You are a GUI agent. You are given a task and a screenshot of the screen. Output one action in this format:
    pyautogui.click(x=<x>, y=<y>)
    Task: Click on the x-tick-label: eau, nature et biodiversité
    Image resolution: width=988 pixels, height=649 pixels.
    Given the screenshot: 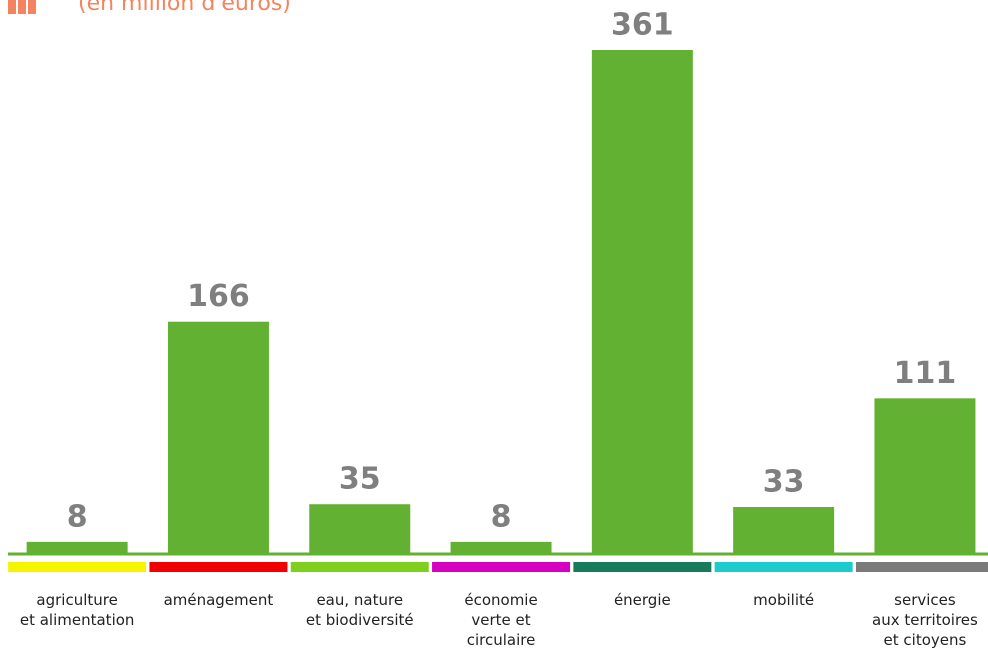 What is the action you would take?
    pyautogui.click(x=360, y=610)
    